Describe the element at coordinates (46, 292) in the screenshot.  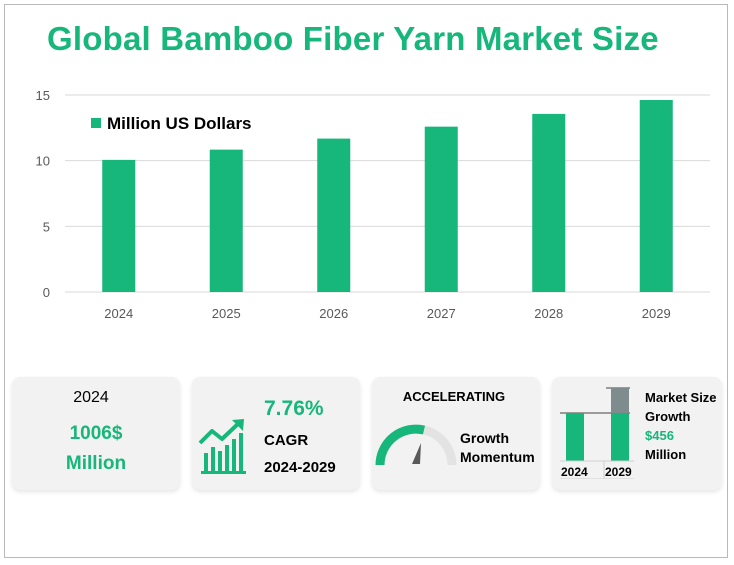
I see `y-tick-label: 0` at that location.